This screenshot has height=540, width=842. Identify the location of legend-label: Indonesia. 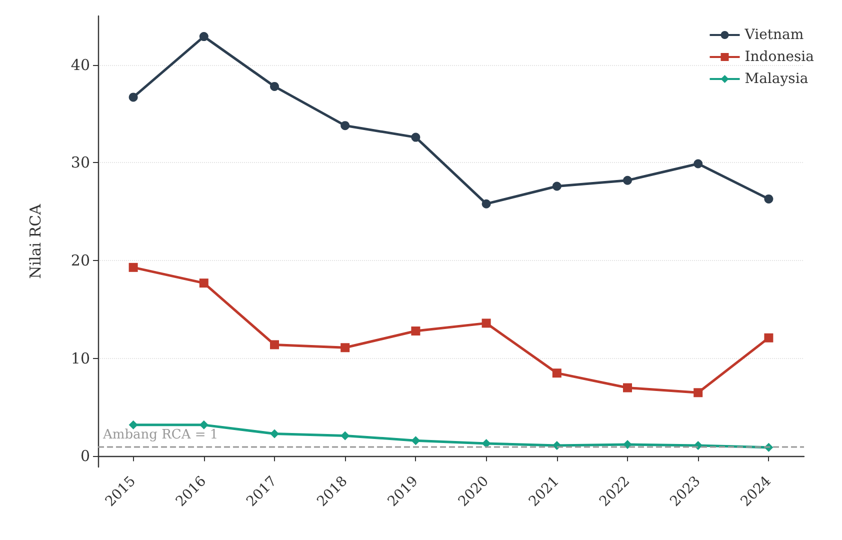
(779, 57).